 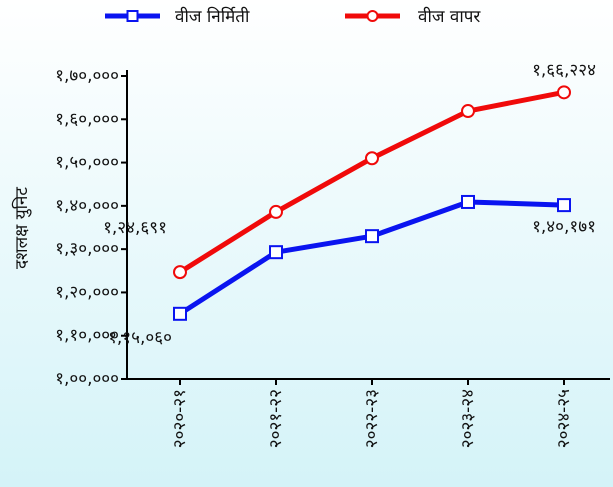 What do you see at coordinates (87, 163) in the screenshot?
I see `y-tick-label: १,५०,०००` at bounding box center [87, 163].